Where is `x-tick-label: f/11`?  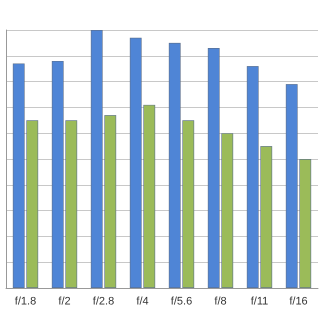 x-tick-label: f/11 is located at coordinates (259, 302).